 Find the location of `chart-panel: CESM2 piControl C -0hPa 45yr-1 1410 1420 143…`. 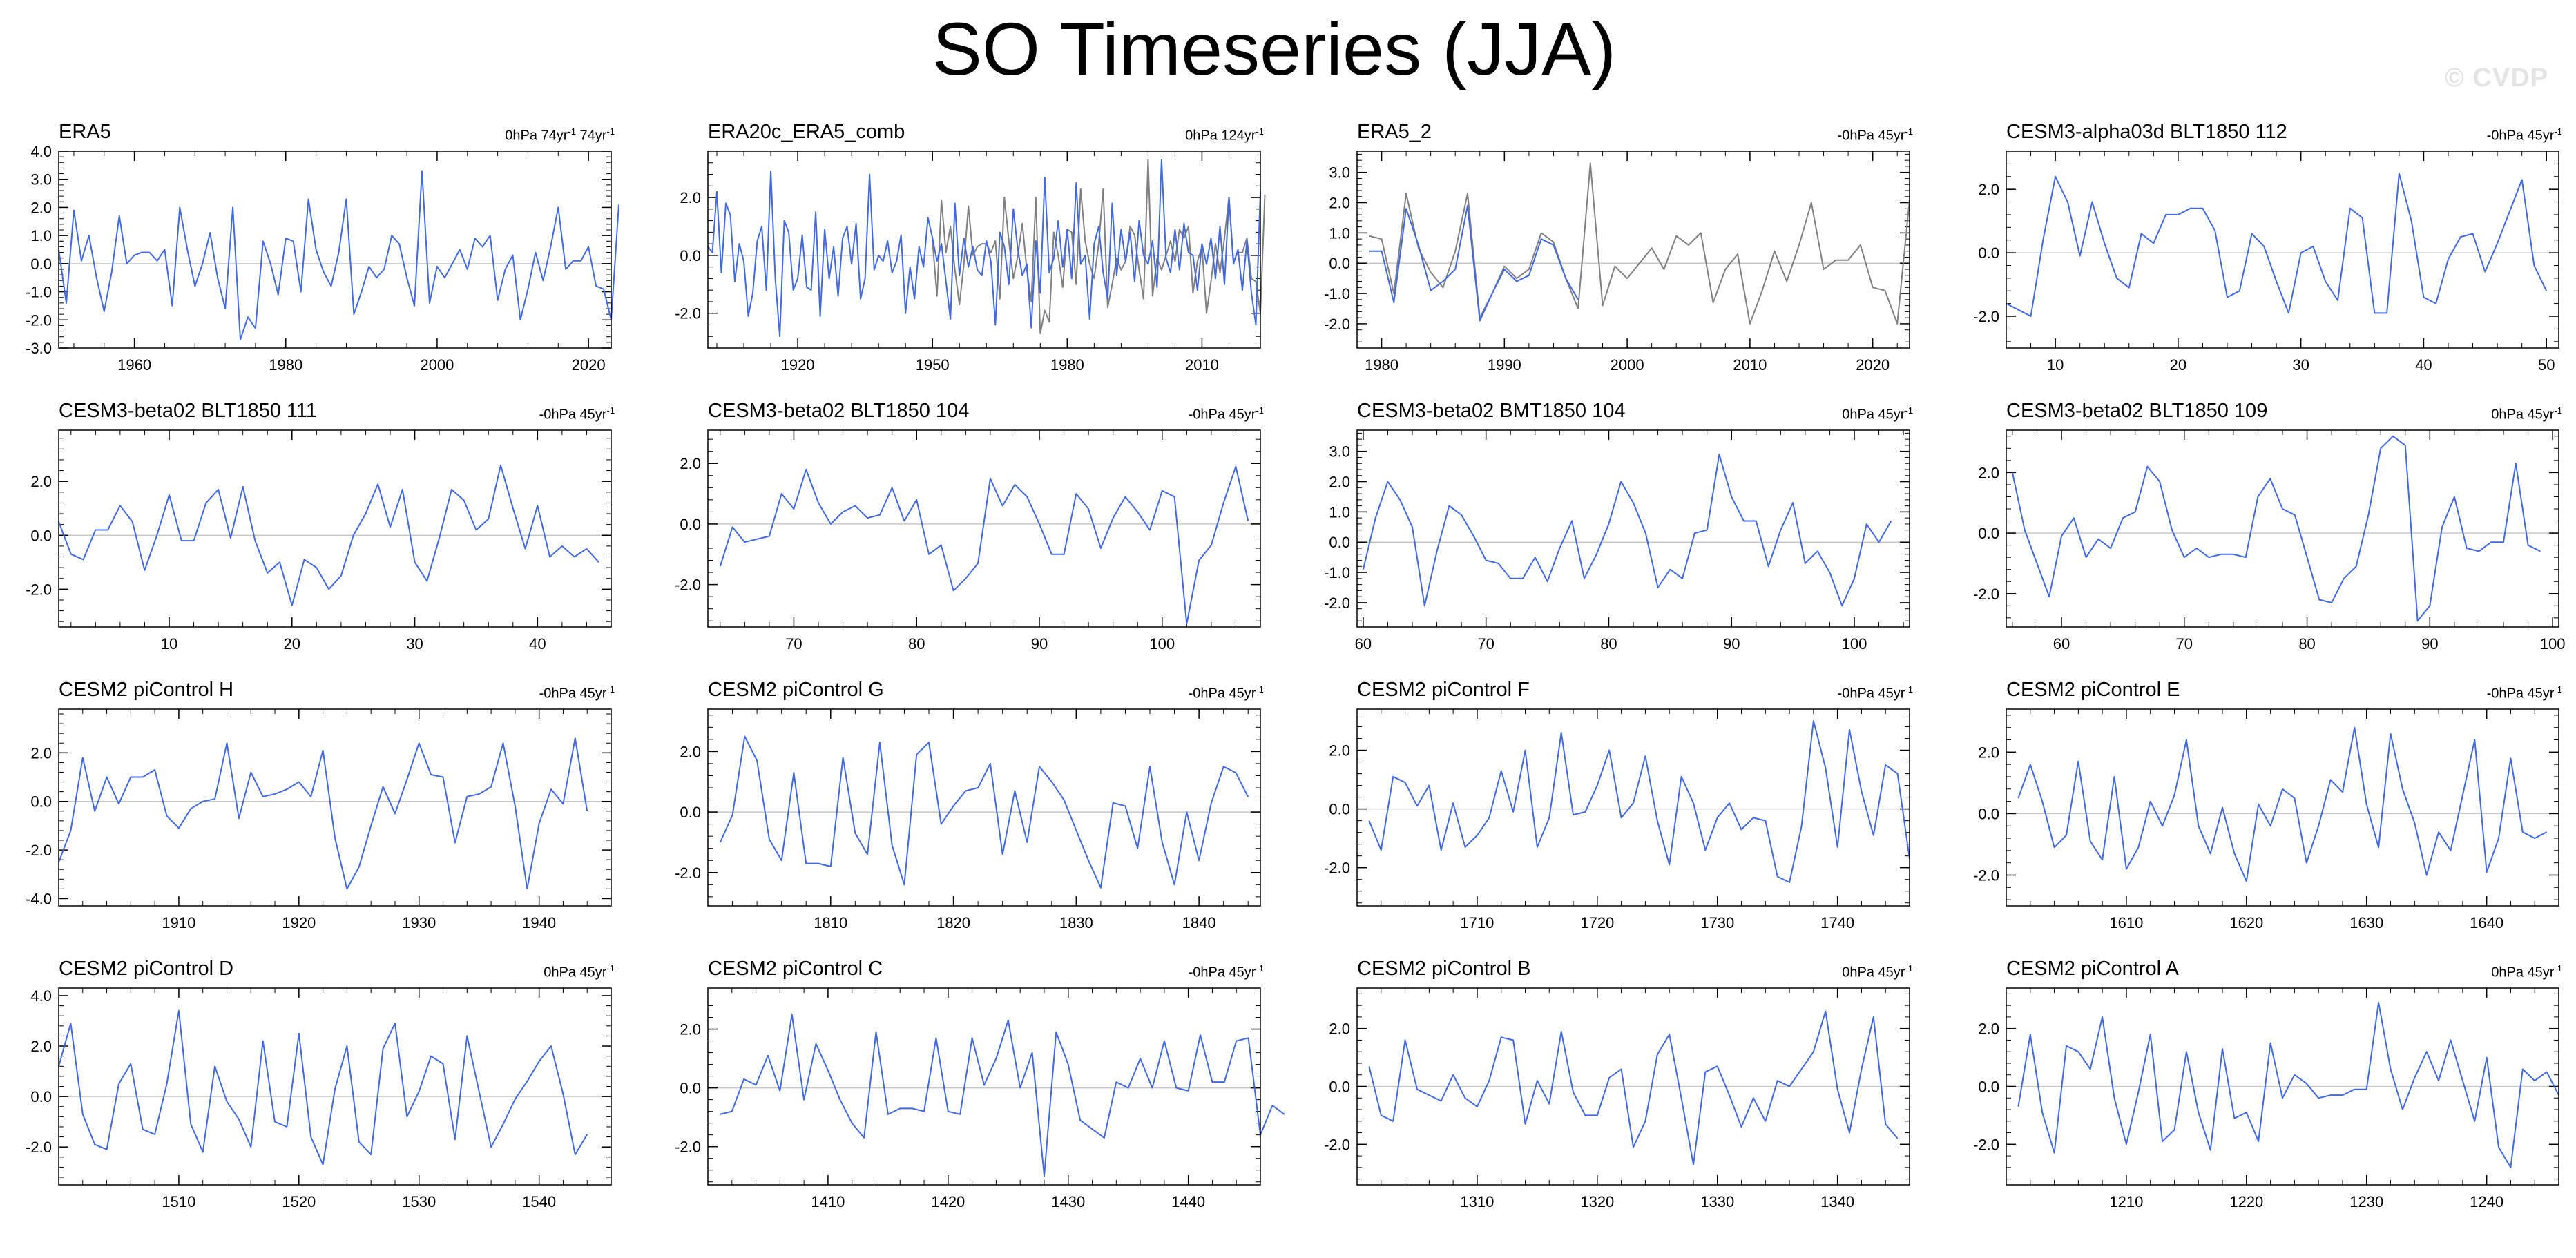

chart-panel: CESM2 piControl C -0hPa 45yr-1 1410 1420 143… is located at coordinates (967, 1096).